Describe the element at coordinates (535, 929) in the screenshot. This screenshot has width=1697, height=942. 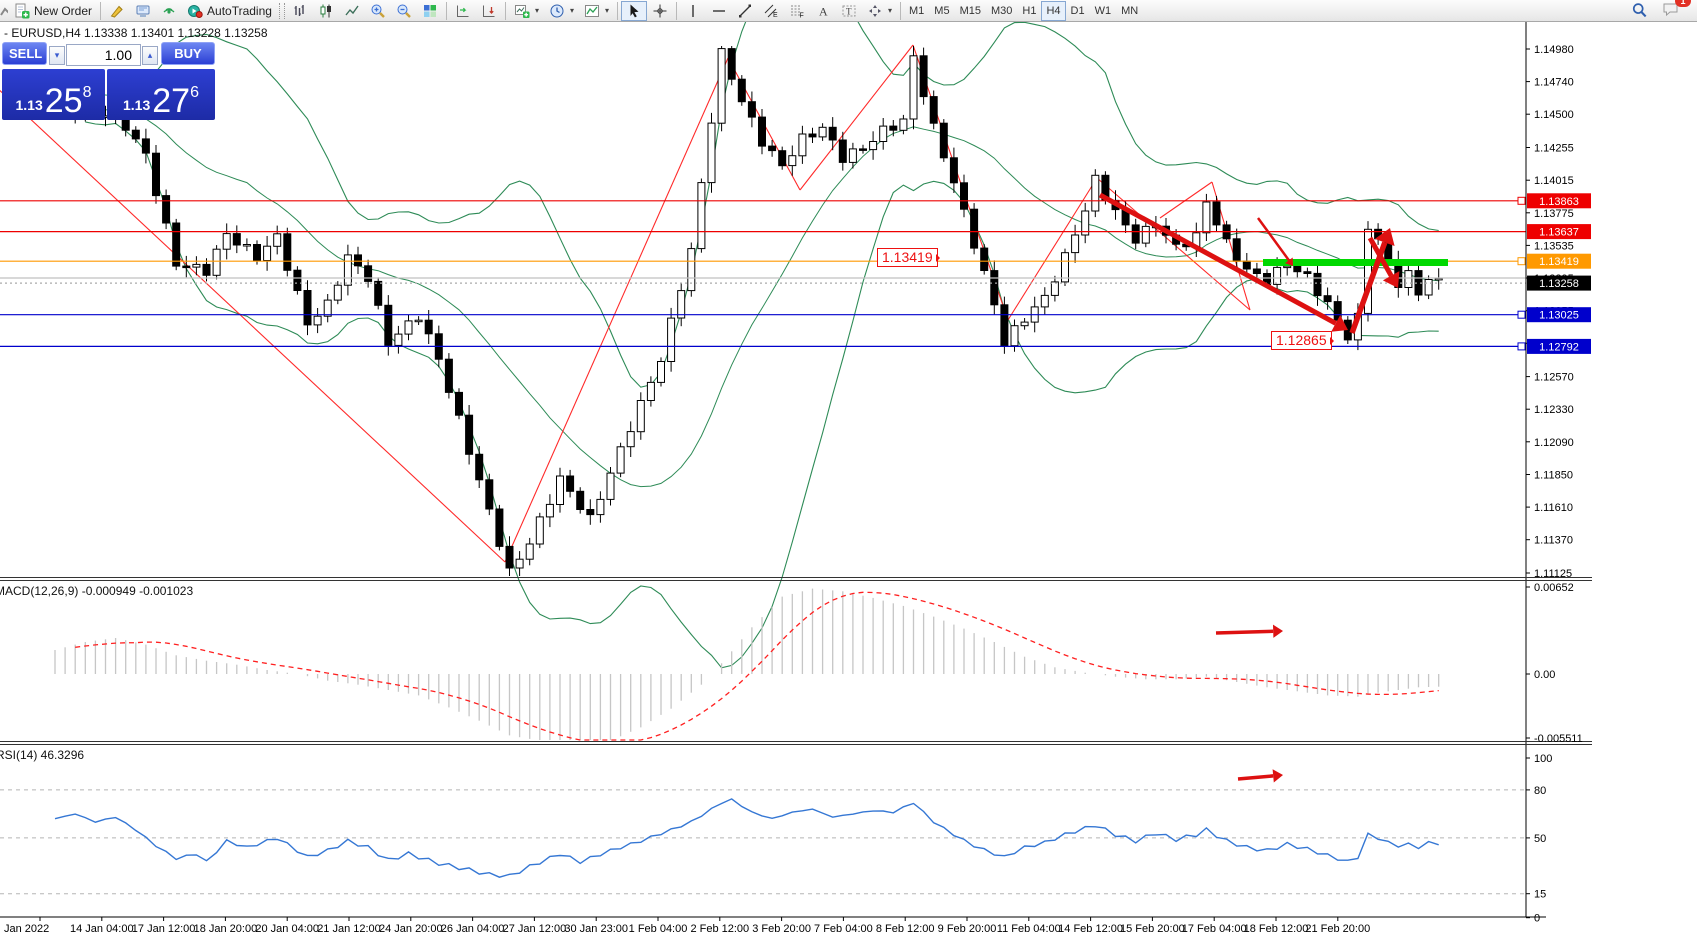
I see `svg-text: 27 Jan 12:00` at that location.